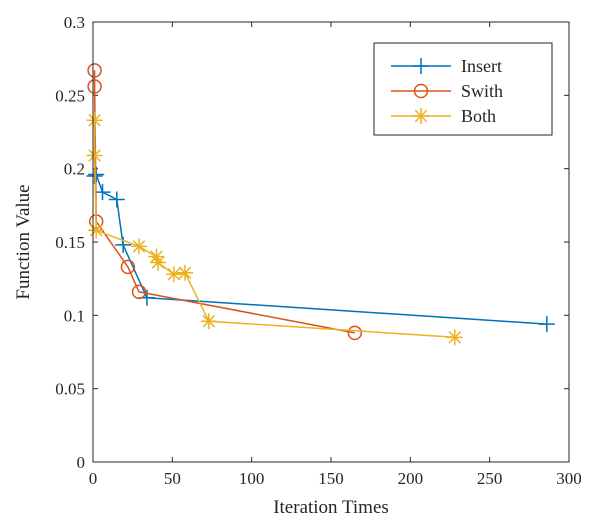 The image size is (593, 523). What do you see at coordinates (252, 478) in the screenshot?
I see `x-tick-label: 100` at bounding box center [252, 478].